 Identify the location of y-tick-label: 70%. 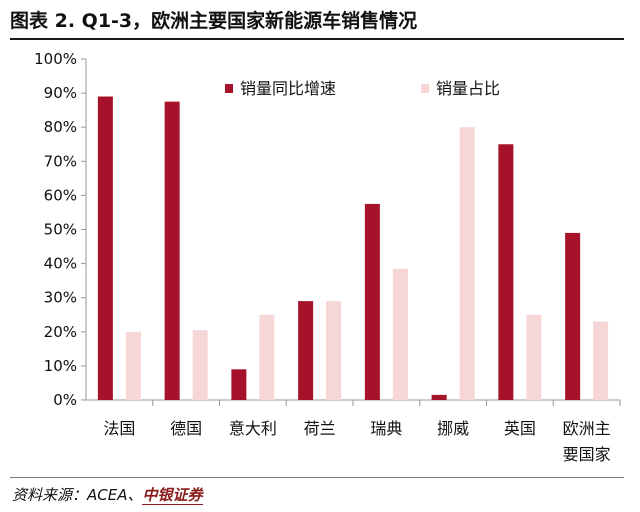
(60, 161).